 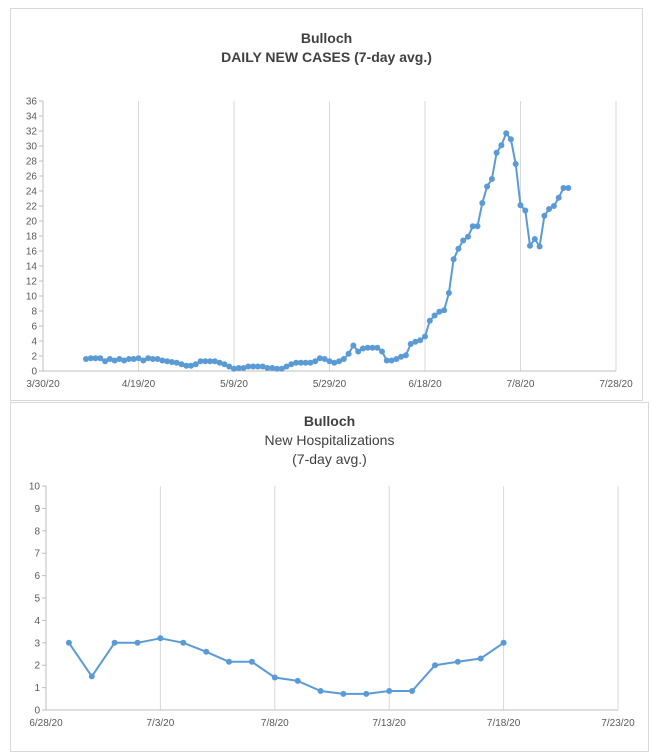 What do you see at coordinates (32, 252) in the screenshot?
I see `y-tick-label: 16` at bounding box center [32, 252].